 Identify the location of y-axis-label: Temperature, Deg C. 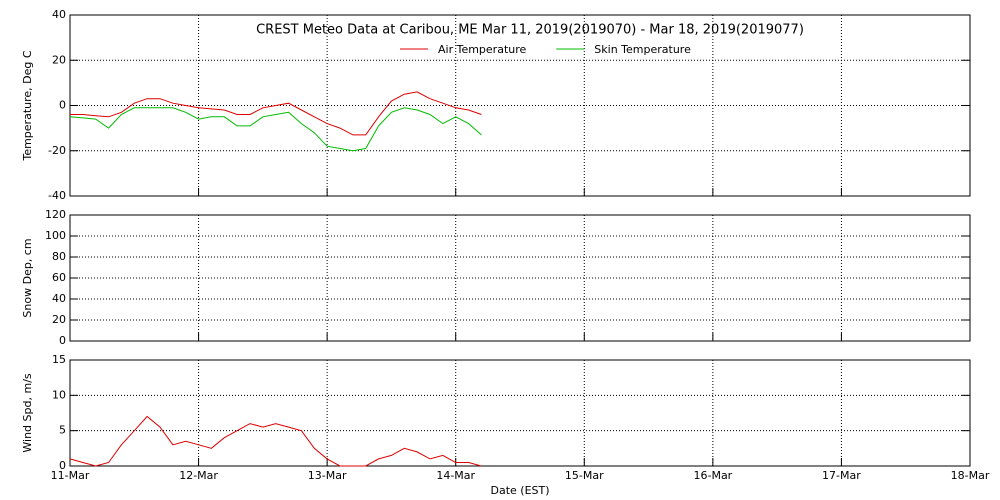
(27, 105).